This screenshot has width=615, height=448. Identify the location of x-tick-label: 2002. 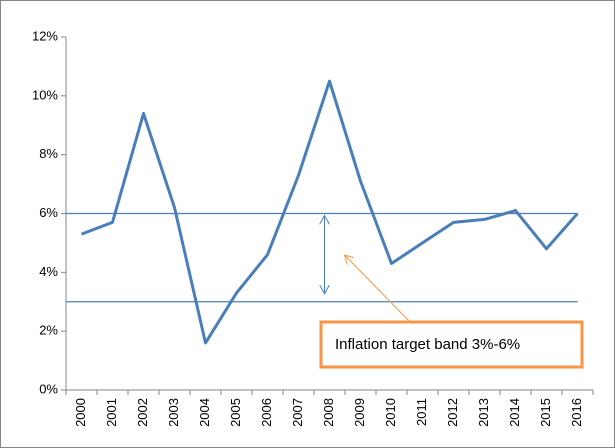
(142, 412).